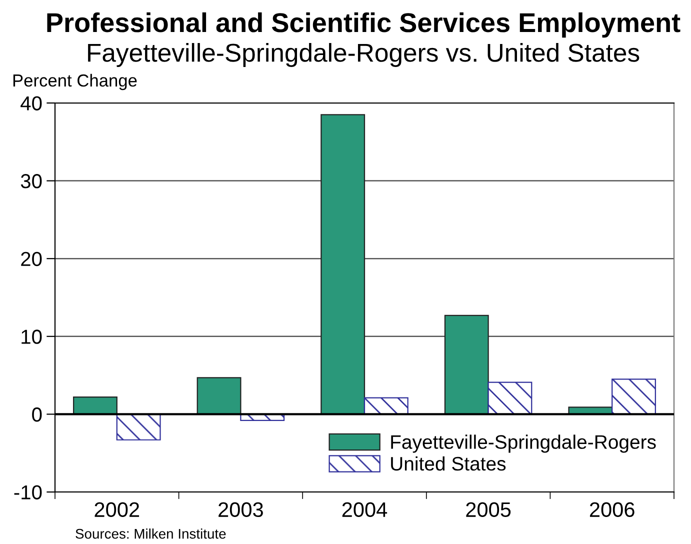 Image resolution: width=691 pixels, height=544 pixels. What do you see at coordinates (28, 492) in the screenshot?
I see `y-tick-label: -10` at bounding box center [28, 492].